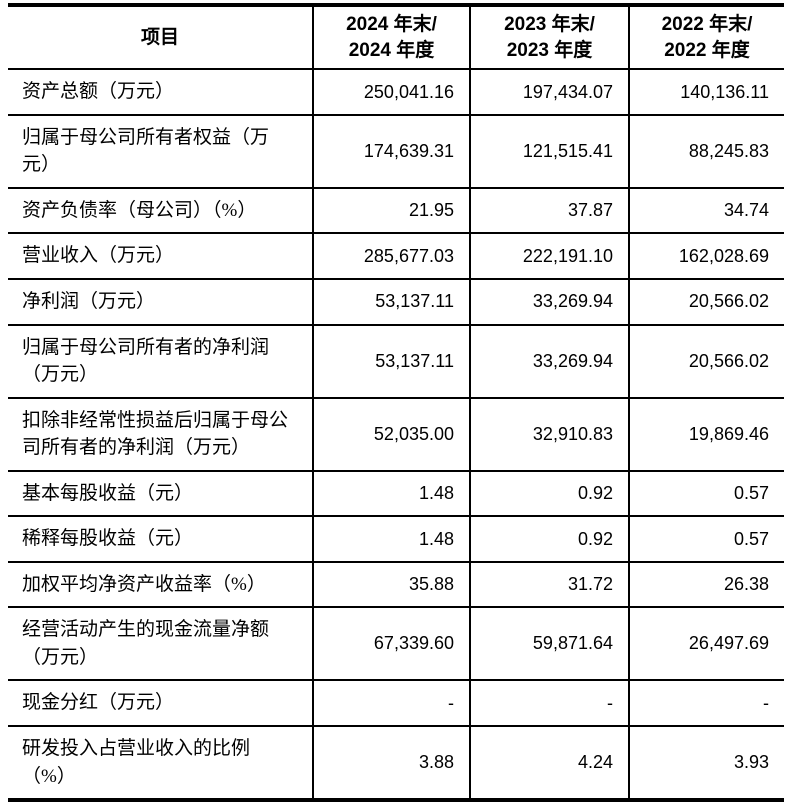  I want to click on column-header-item: 项目, so click(159, 37).